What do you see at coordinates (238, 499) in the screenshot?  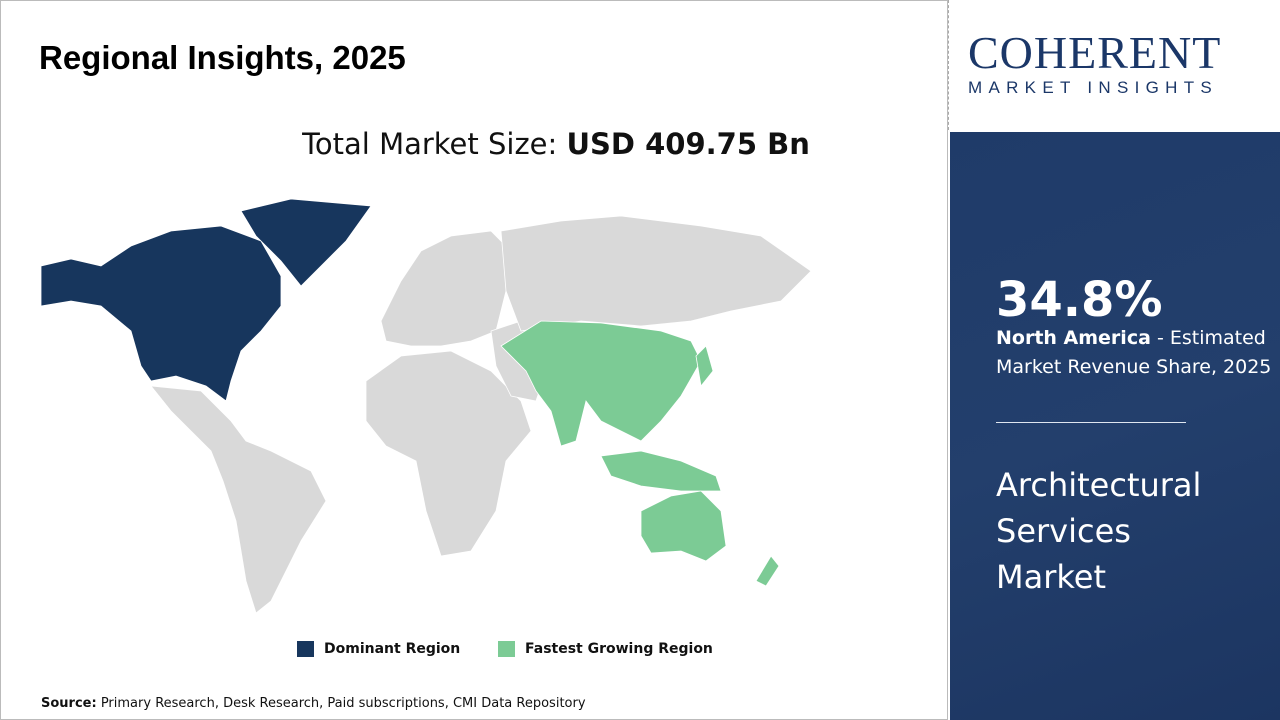 I see `map-region-latin-america` at bounding box center [238, 499].